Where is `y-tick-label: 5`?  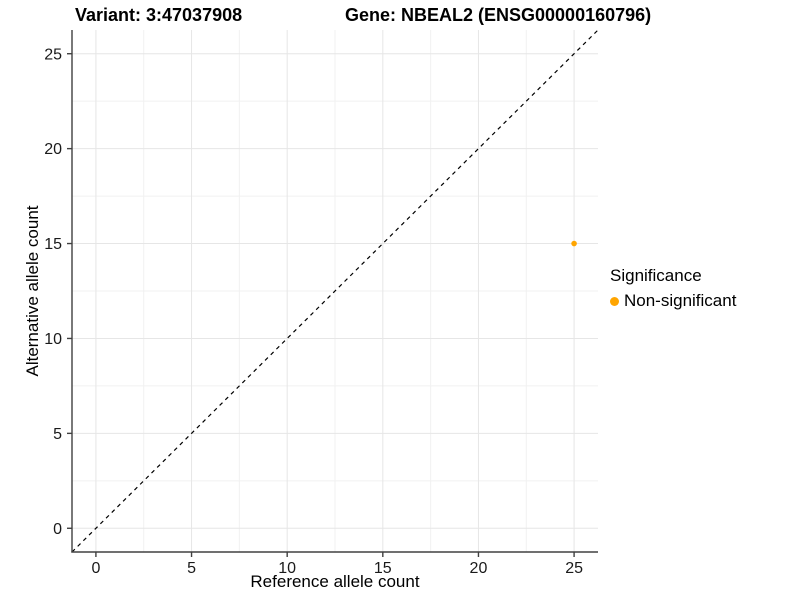 y-tick-label: 5 is located at coordinates (57, 434).